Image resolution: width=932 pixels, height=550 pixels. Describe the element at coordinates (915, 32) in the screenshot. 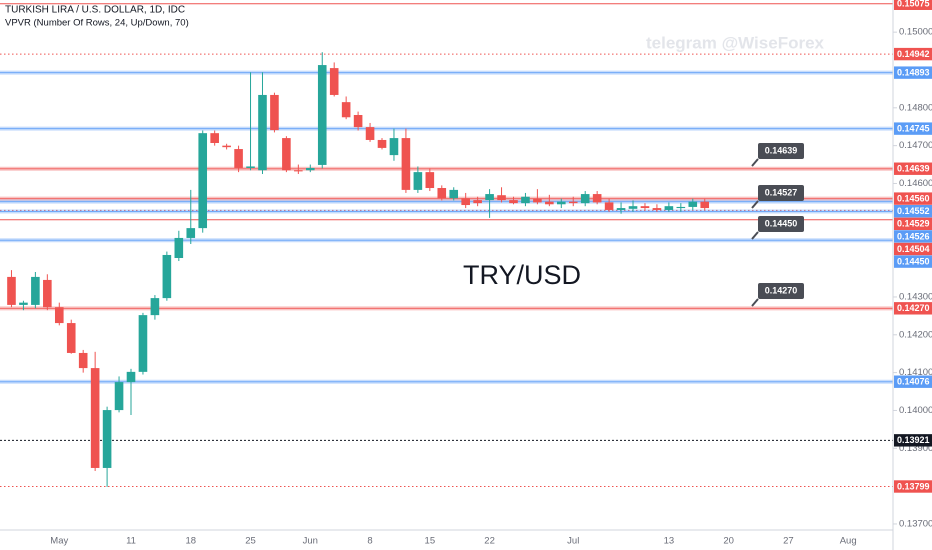

I see `y-tick-label: 0.15000` at that location.